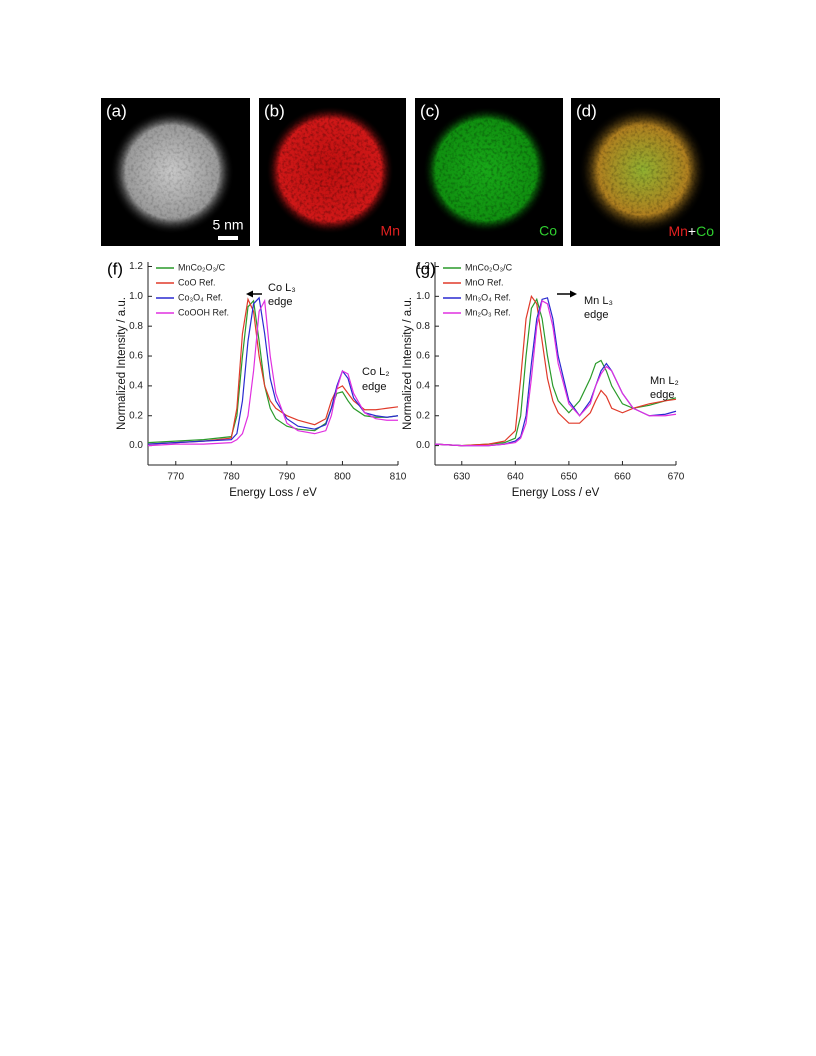 This screenshot has width=816, height=1056. I want to click on panel-label: (a), so click(116, 110).